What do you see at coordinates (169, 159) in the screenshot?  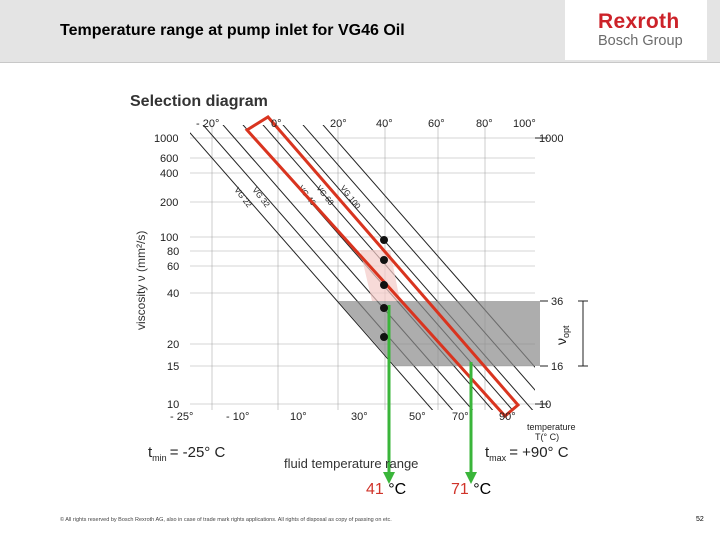 I see `y-left-tick: 600` at bounding box center [169, 159].